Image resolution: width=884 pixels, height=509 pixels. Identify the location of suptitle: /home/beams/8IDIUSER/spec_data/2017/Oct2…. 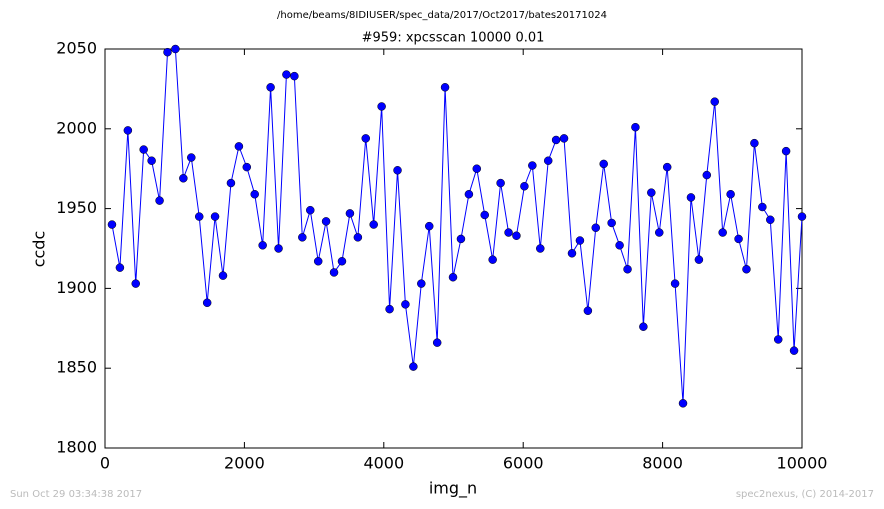
(442, 15).